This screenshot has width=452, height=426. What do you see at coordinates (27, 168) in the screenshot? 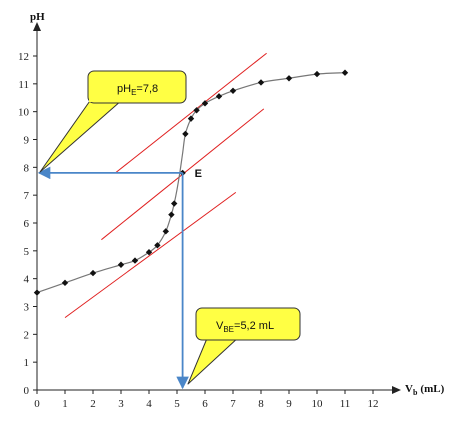
I see `y-tick-label: 8` at bounding box center [27, 168].